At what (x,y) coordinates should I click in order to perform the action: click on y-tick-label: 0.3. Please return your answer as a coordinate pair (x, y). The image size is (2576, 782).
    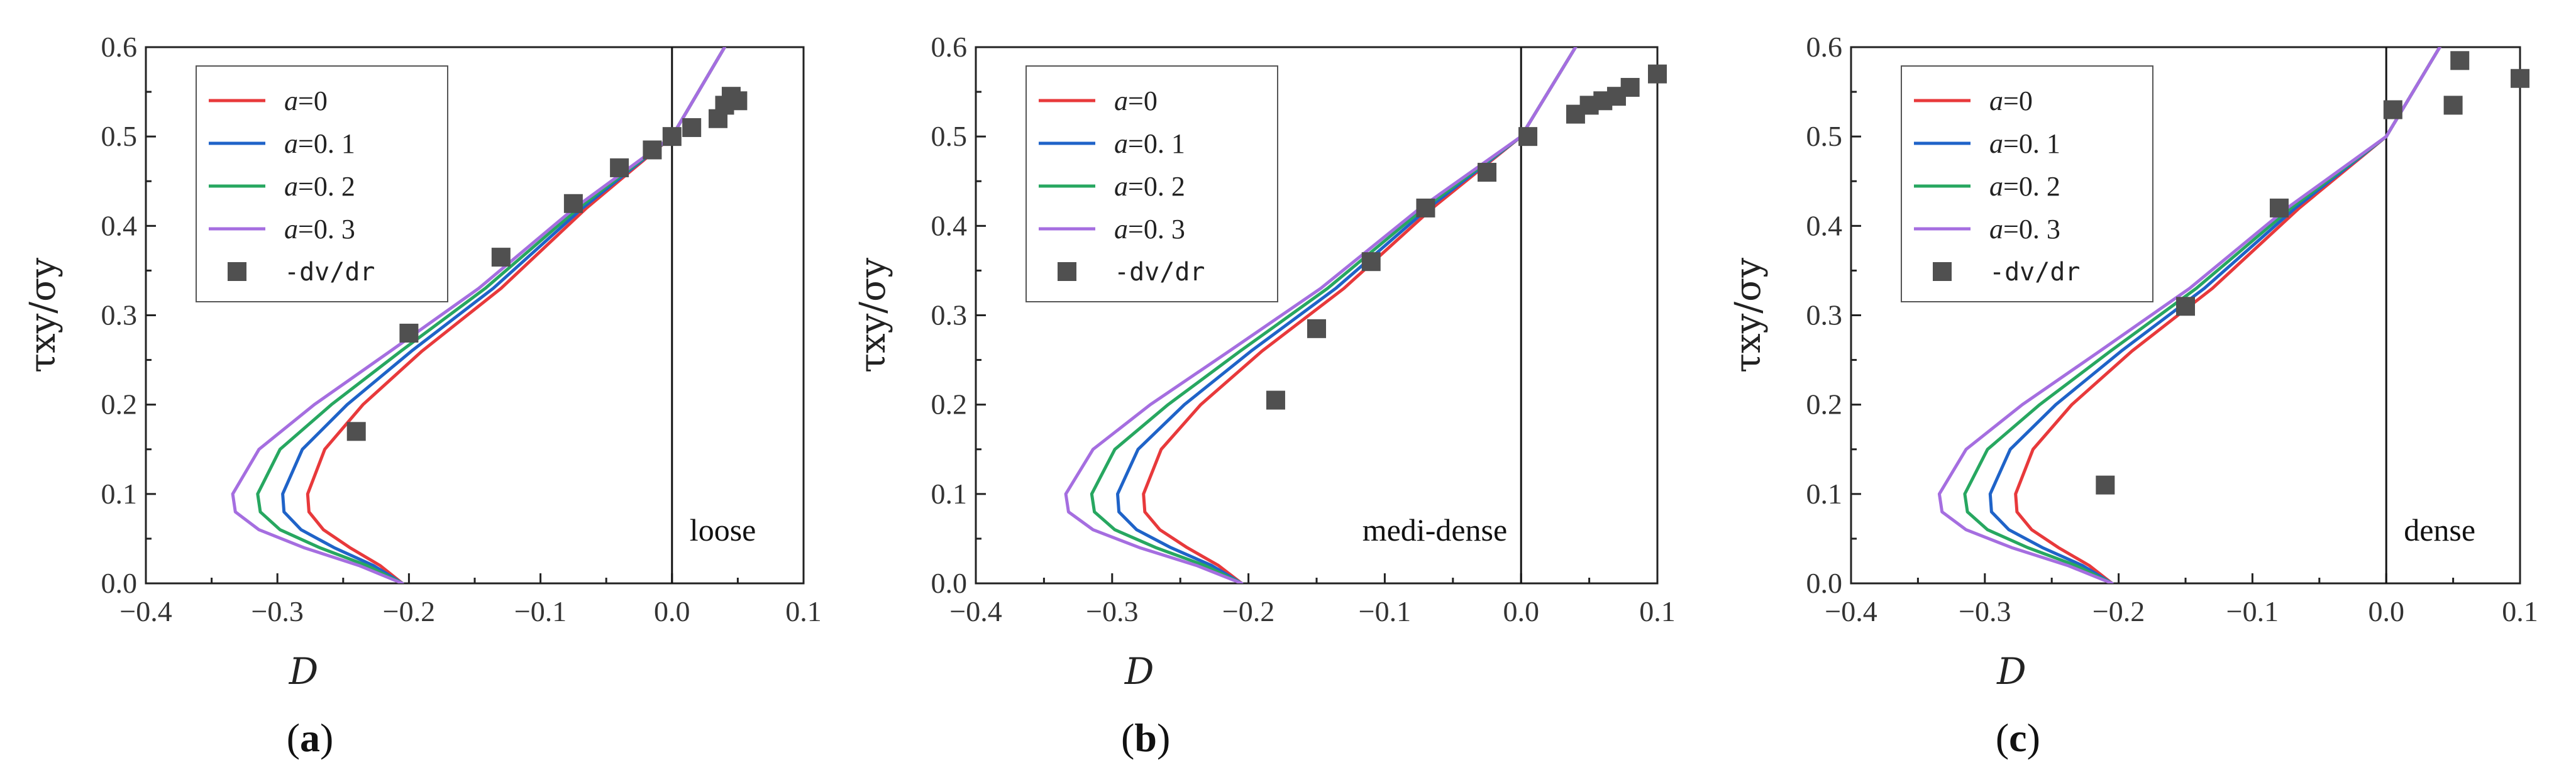
    Looking at the image, I should click on (1824, 315).